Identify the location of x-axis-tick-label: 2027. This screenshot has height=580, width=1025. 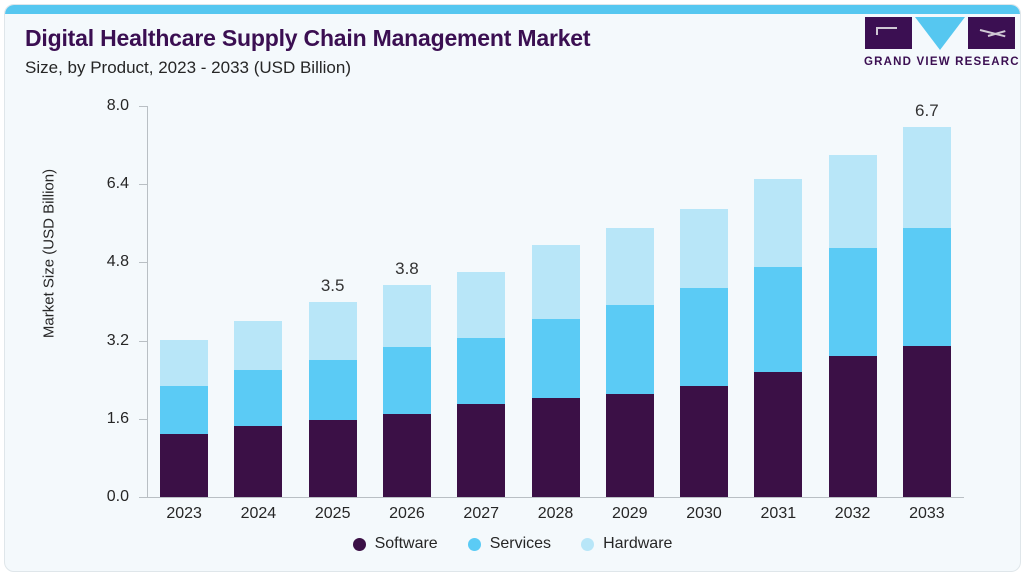
(481, 513).